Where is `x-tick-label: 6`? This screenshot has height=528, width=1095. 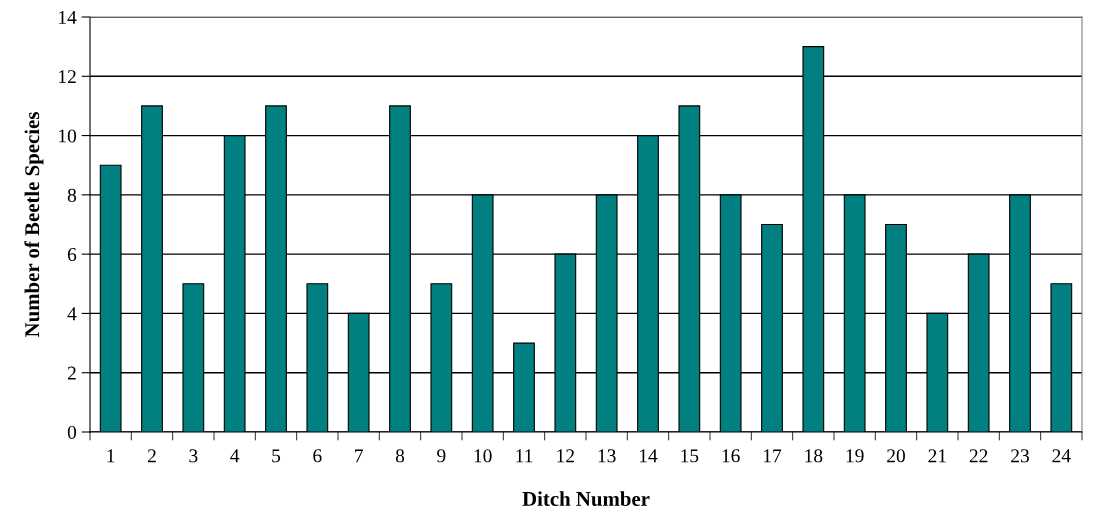 x-tick-label: 6 is located at coordinates (317, 456).